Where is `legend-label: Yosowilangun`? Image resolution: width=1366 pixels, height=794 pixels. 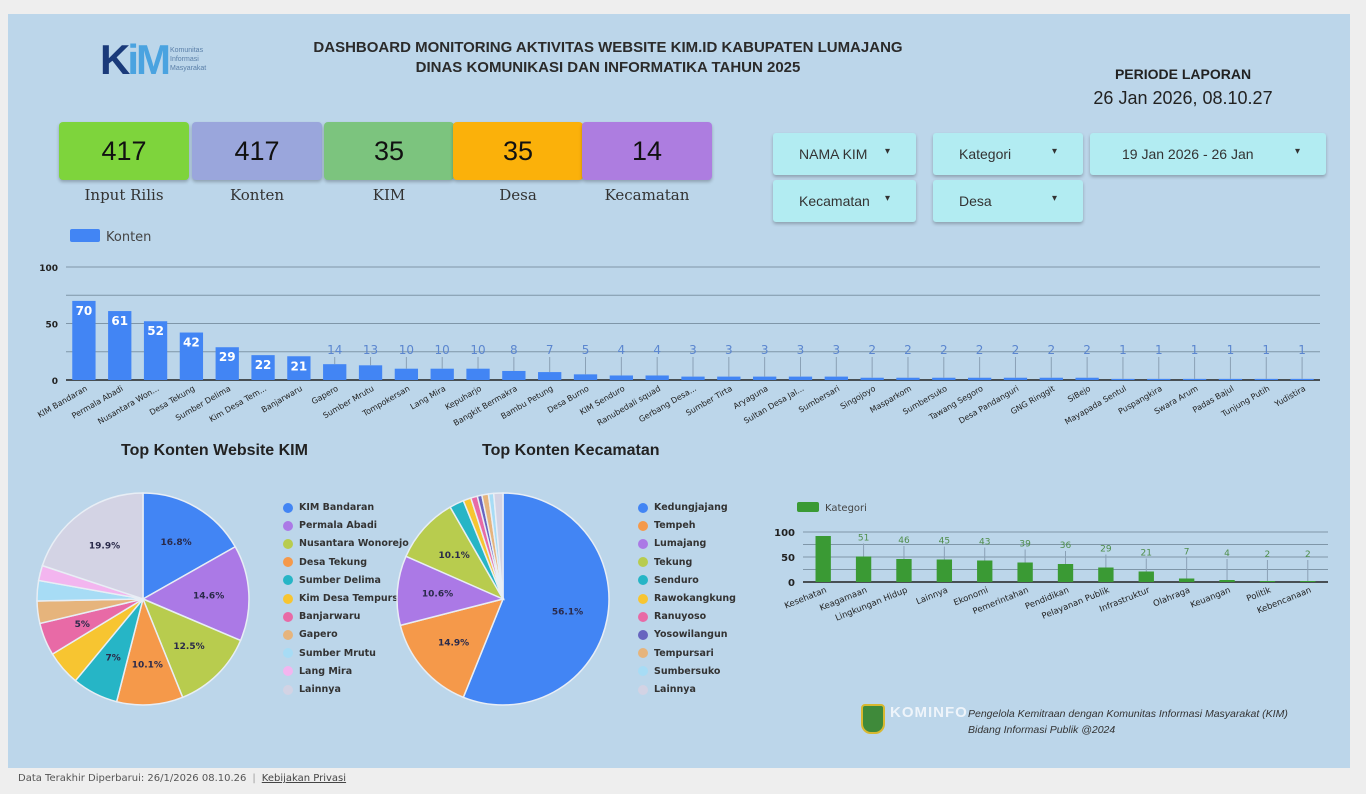
legend-label: Yosowilangun is located at coordinates (691, 635).